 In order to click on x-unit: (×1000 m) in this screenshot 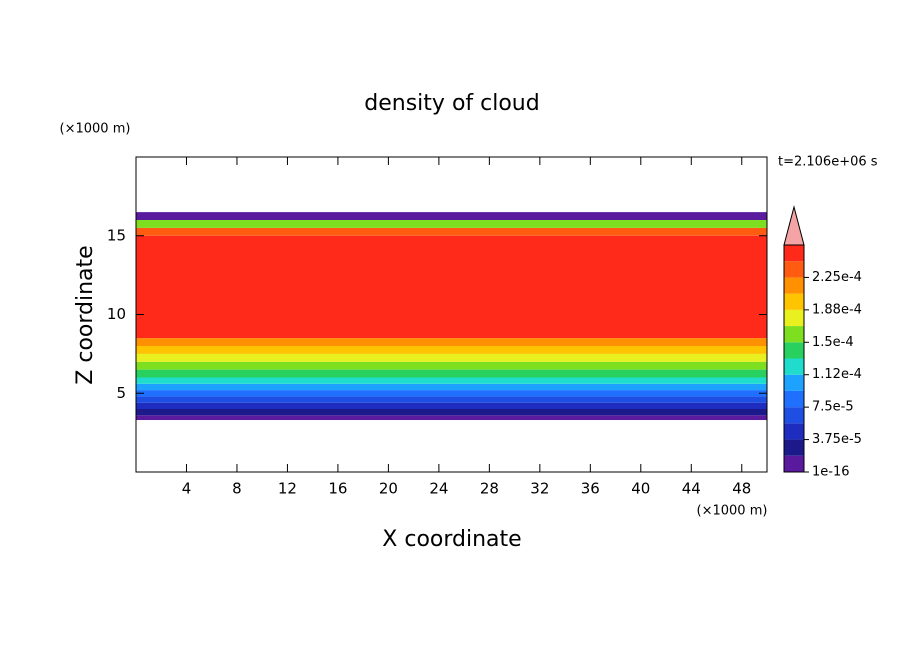, I will do `click(732, 511)`.